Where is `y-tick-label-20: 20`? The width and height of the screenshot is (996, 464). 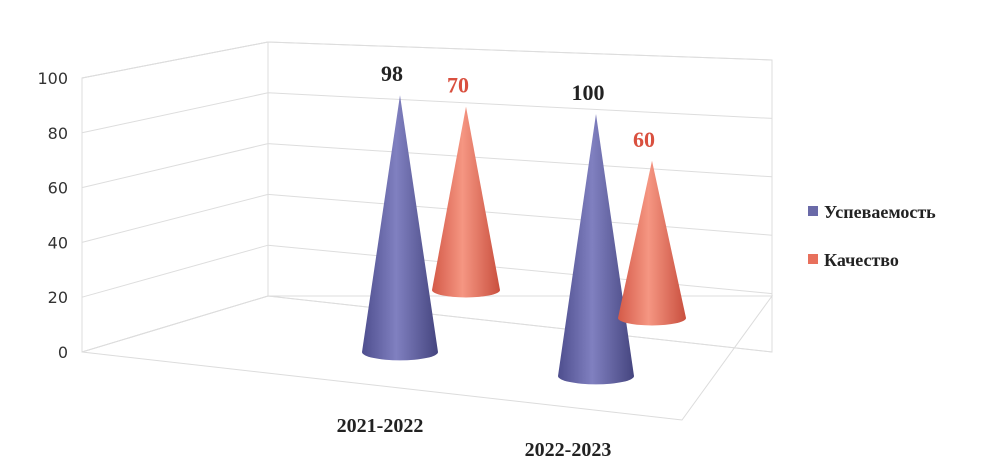
y-tick-label-20: 20 is located at coordinates (58, 297).